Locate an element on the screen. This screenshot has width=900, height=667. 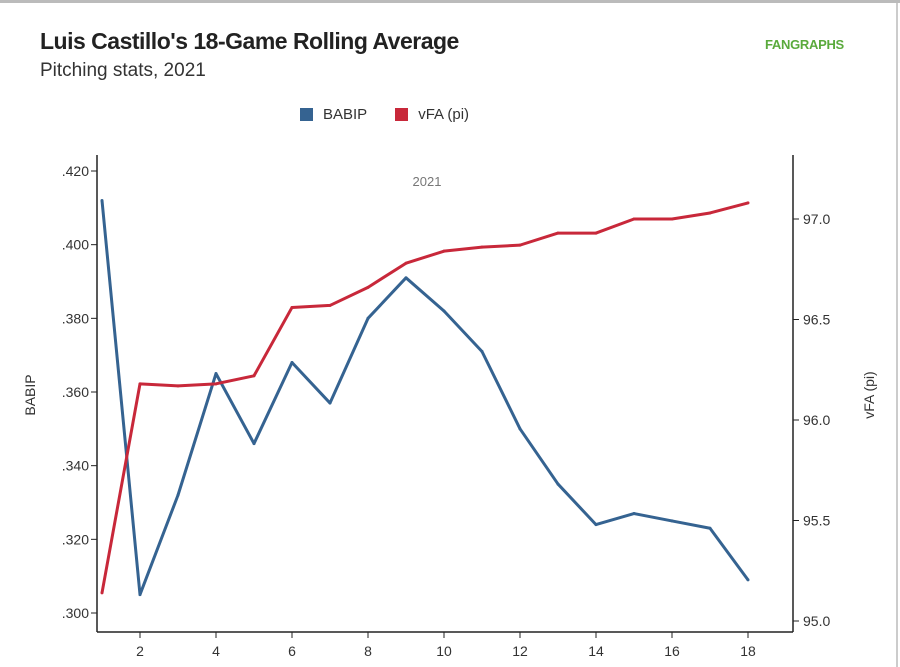
legend-swatch-babip is located at coordinates (306, 114).